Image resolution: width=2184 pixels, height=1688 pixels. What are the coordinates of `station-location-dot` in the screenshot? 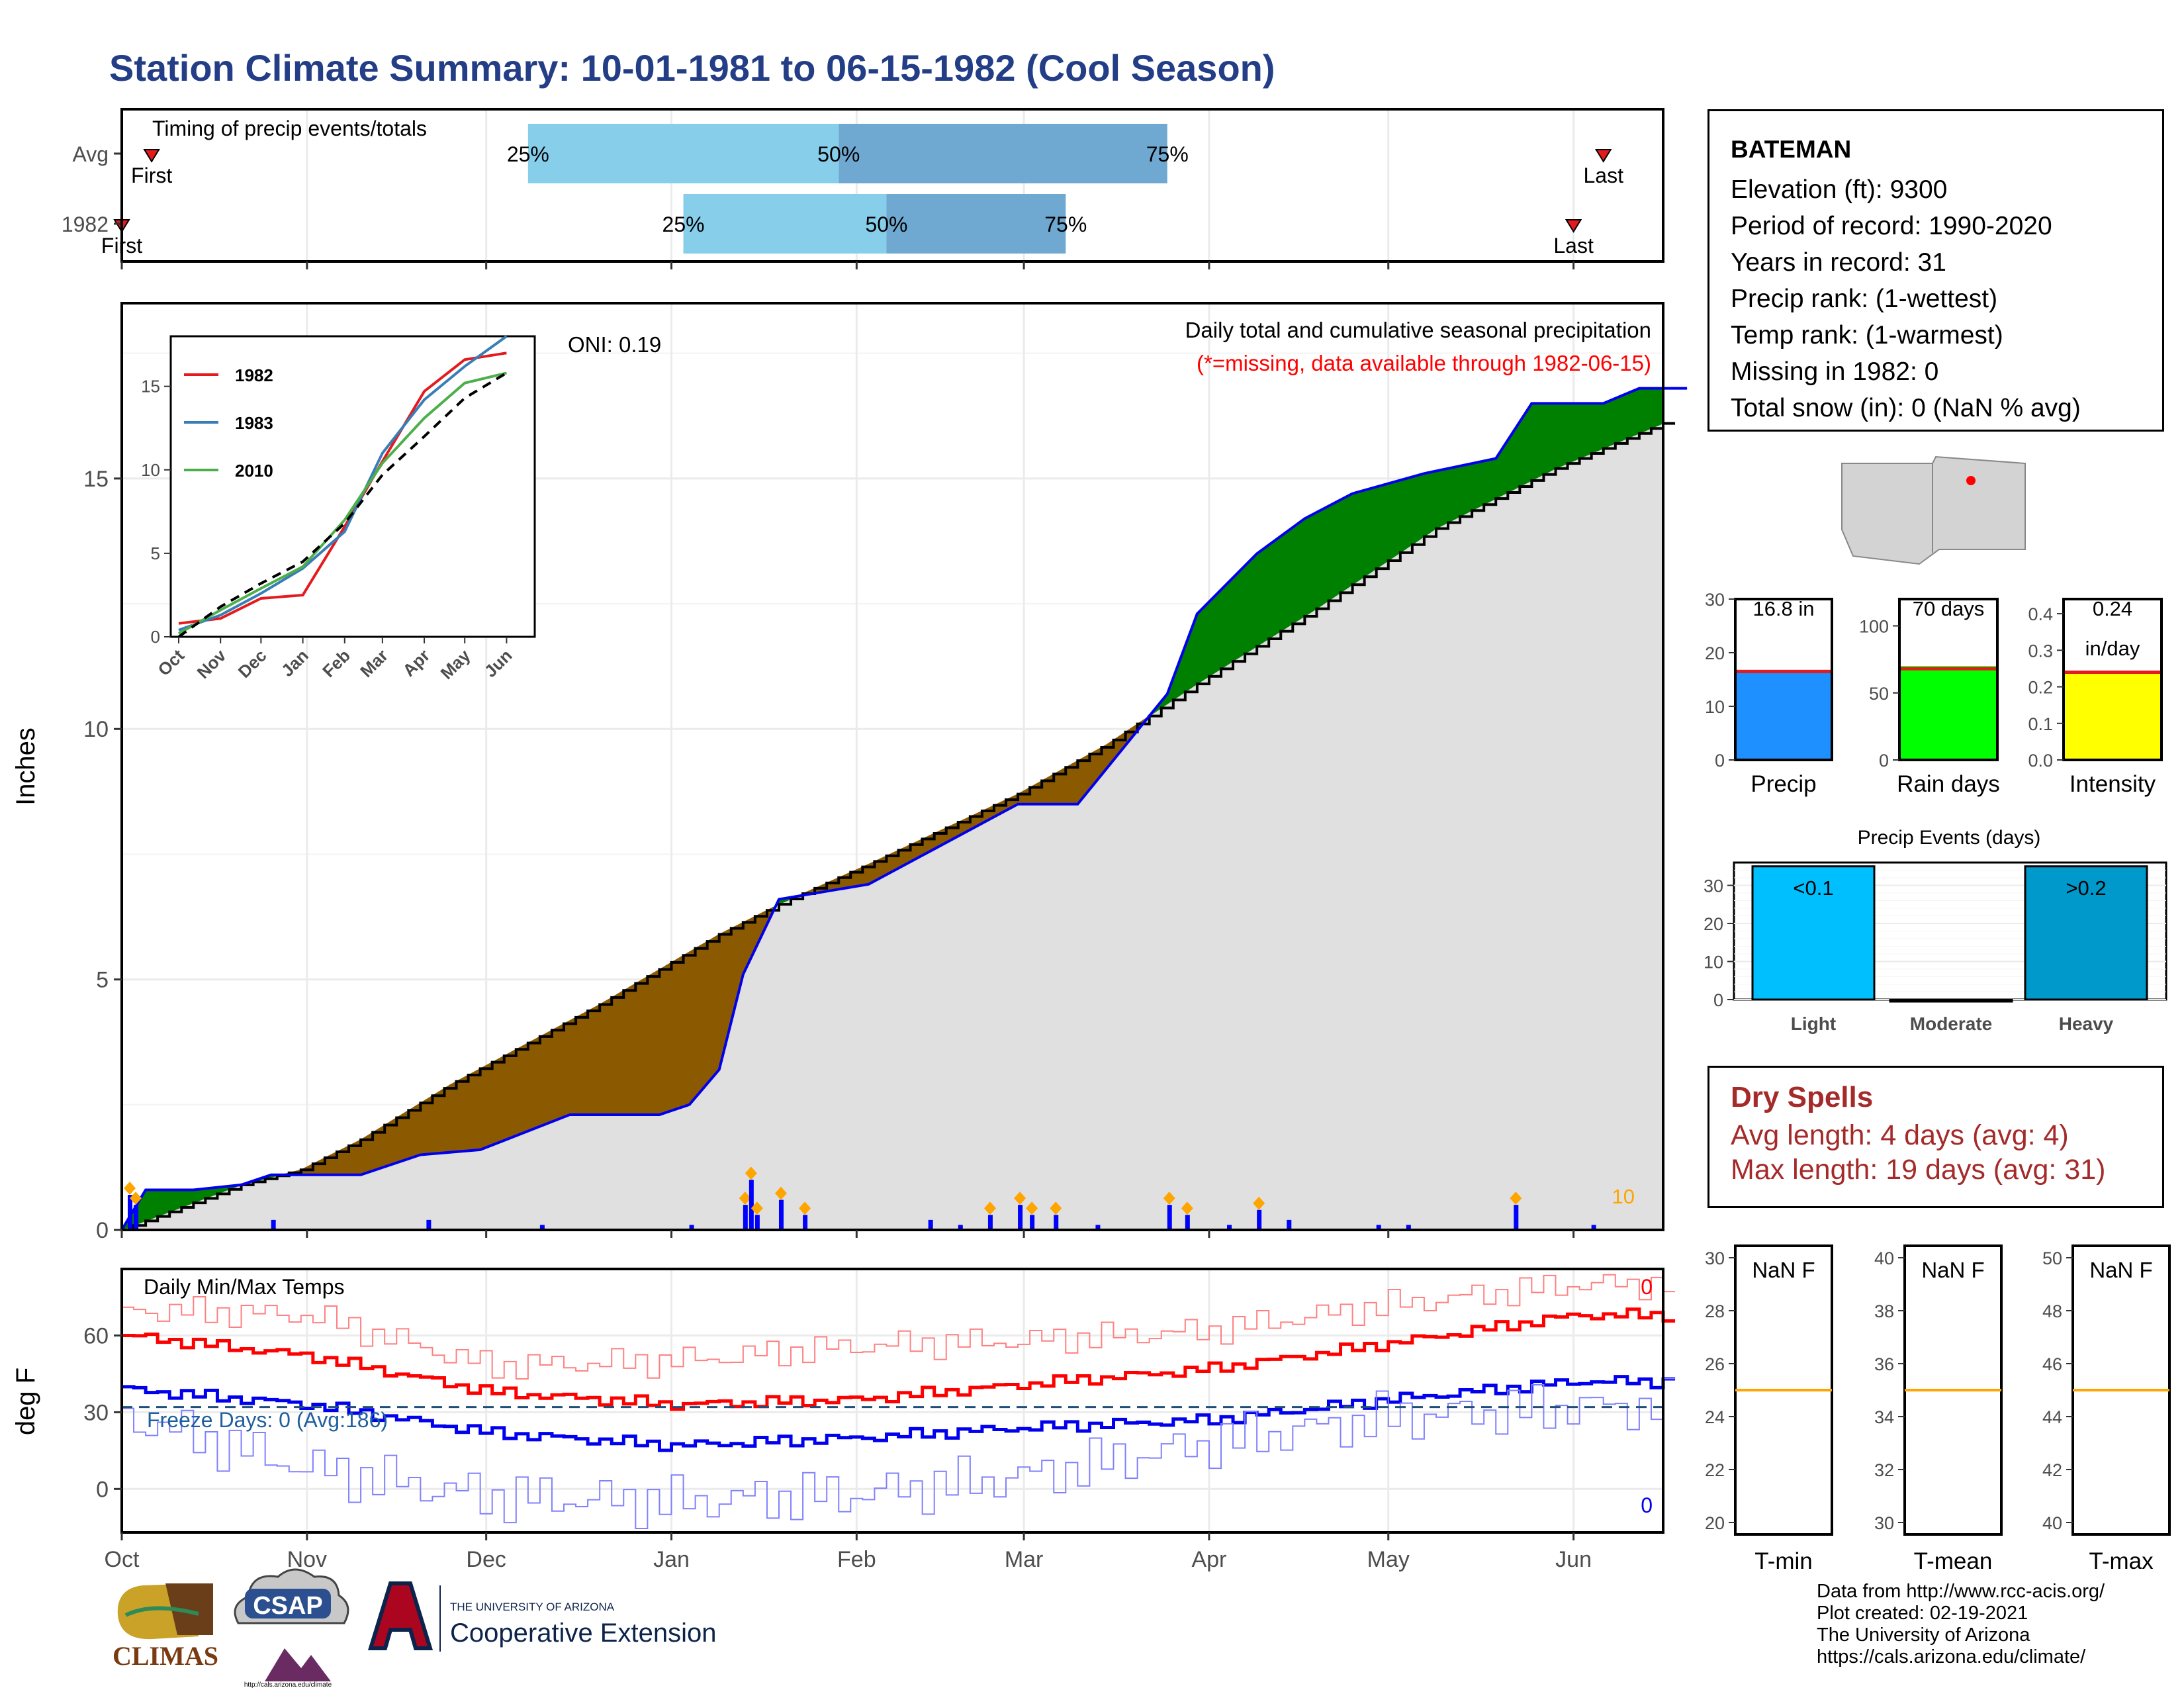 It's located at (1971, 480).